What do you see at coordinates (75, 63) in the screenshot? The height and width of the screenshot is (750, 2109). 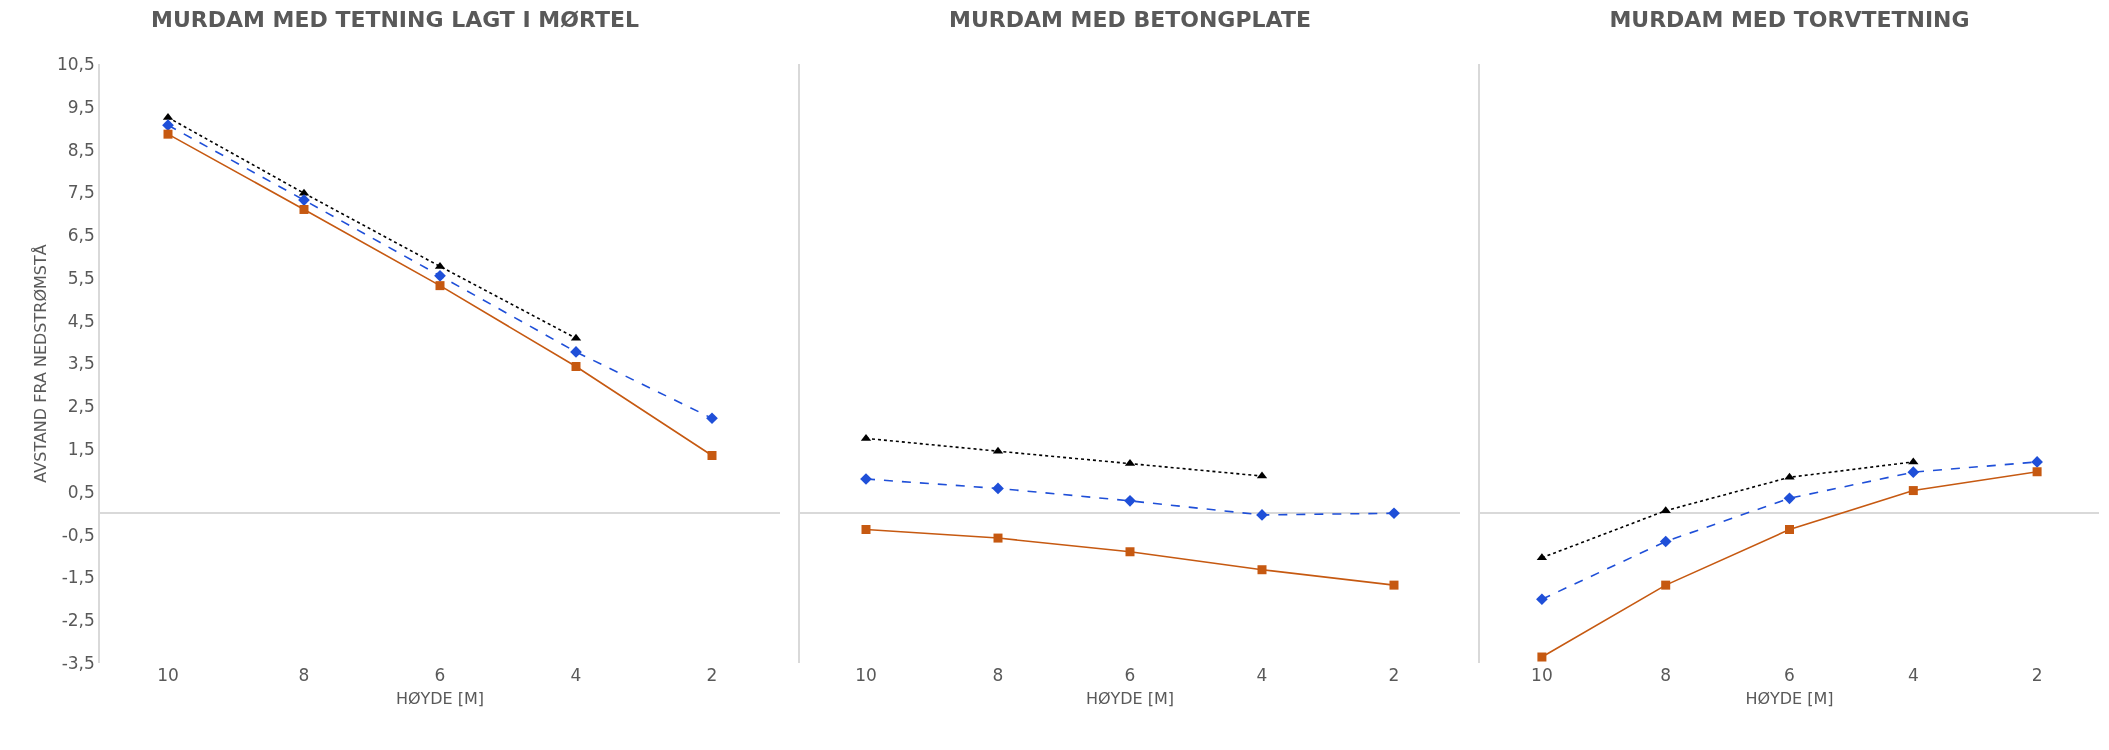 I see `y-tick-label: 10,5` at bounding box center [75, 63].